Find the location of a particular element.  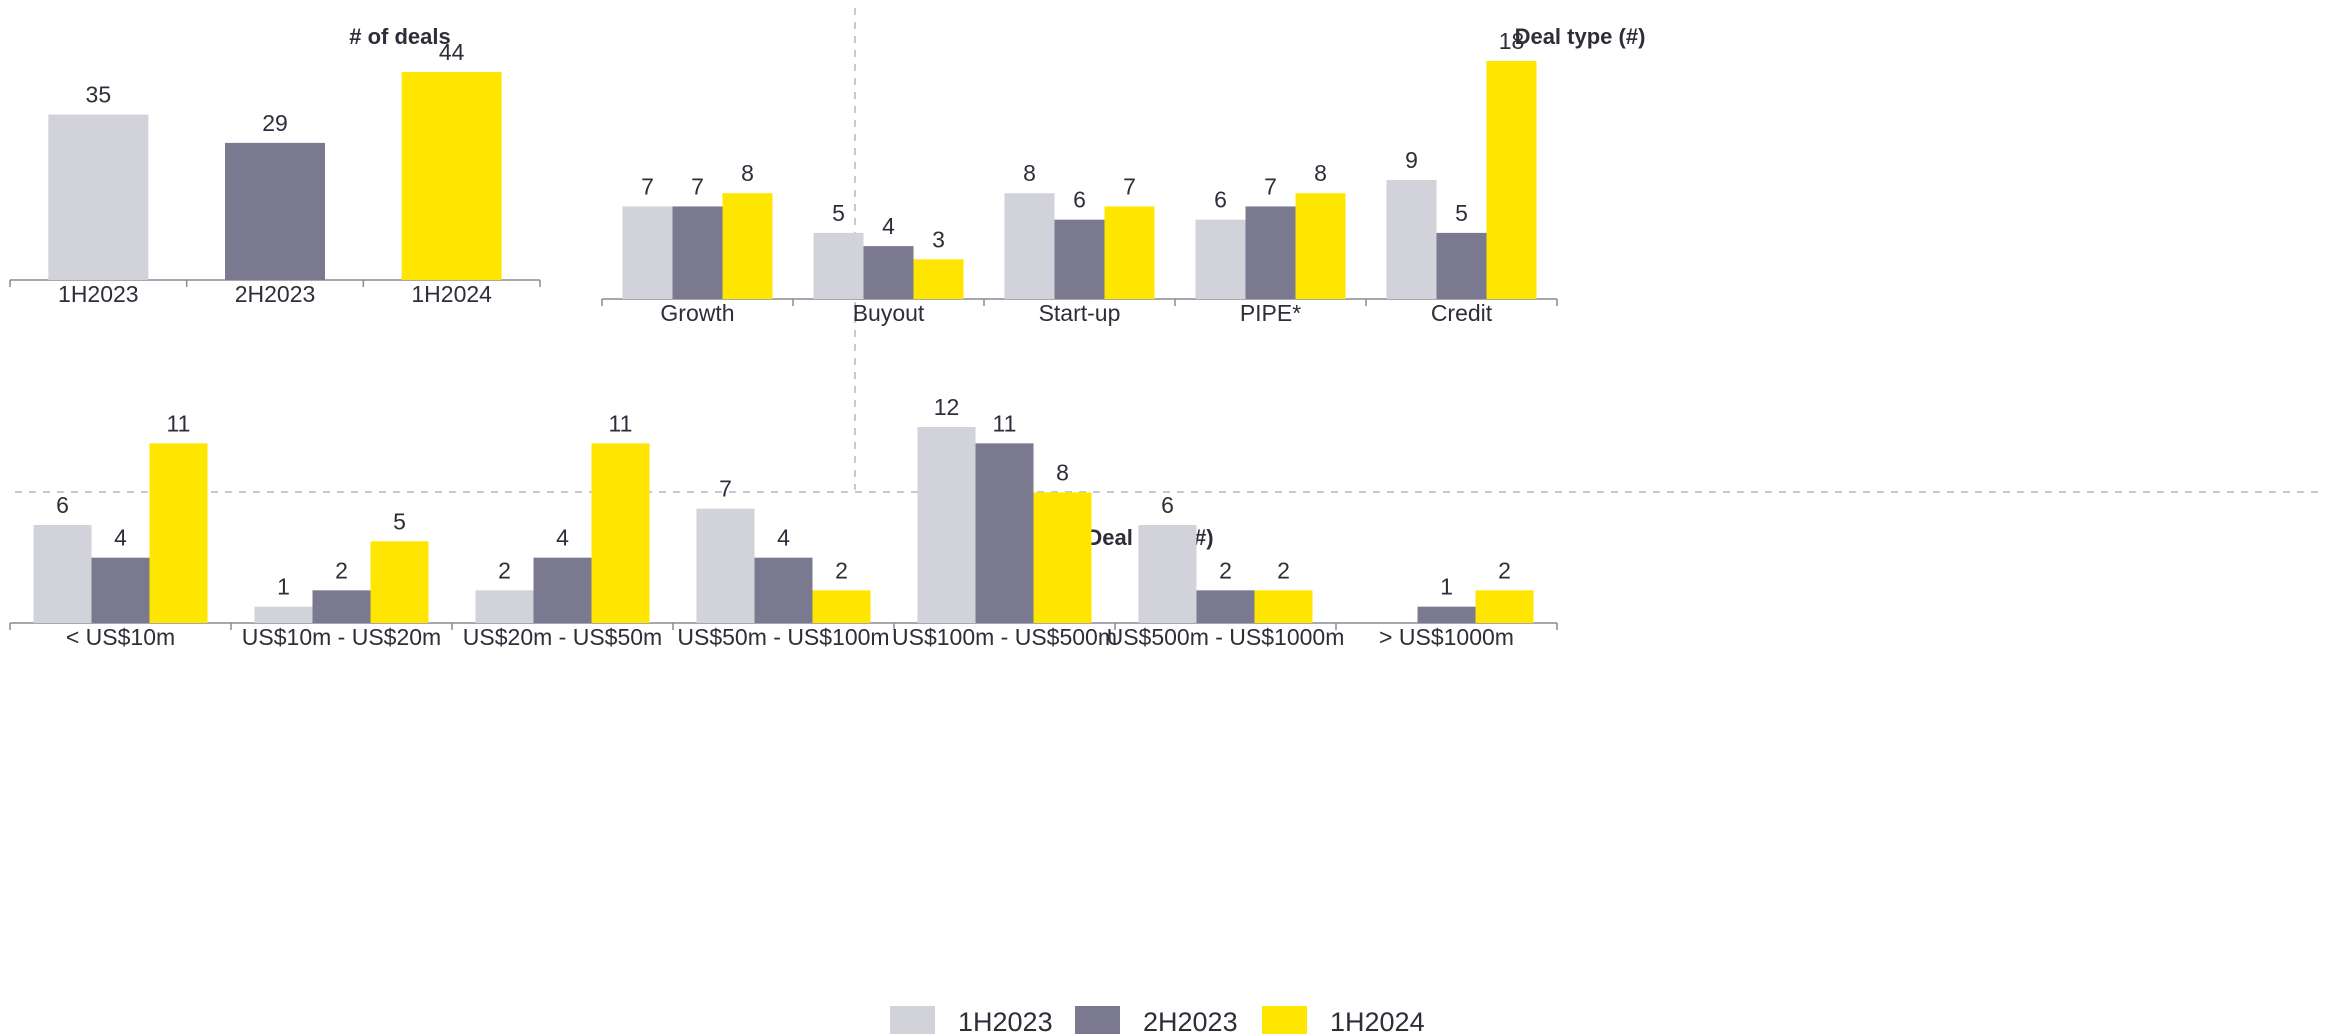

legend-swatch-1h2024 is located at coordinates (1284, 1020).